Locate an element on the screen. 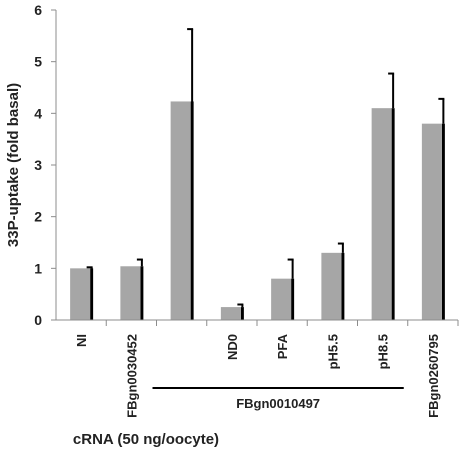 The height and width of the screenshot is (456, 462). x-category-label: pH8.5 is located at coordinates (383, 351).